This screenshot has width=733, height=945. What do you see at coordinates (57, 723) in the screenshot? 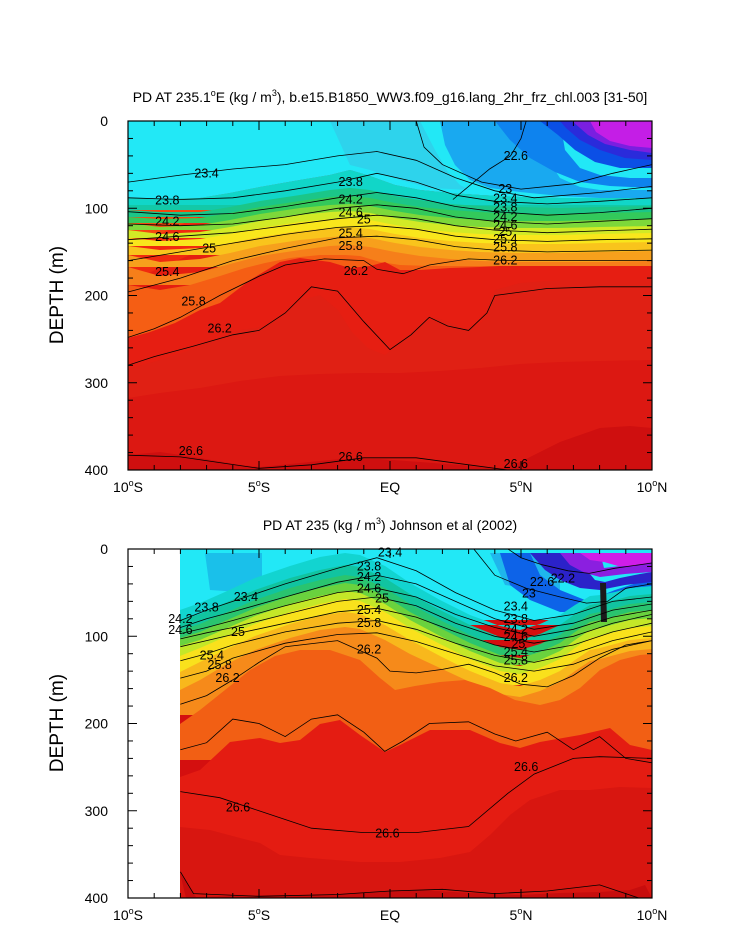
I see `bottom-y-axis-label: DEPTH (m)` at bounding box center [57, 723].